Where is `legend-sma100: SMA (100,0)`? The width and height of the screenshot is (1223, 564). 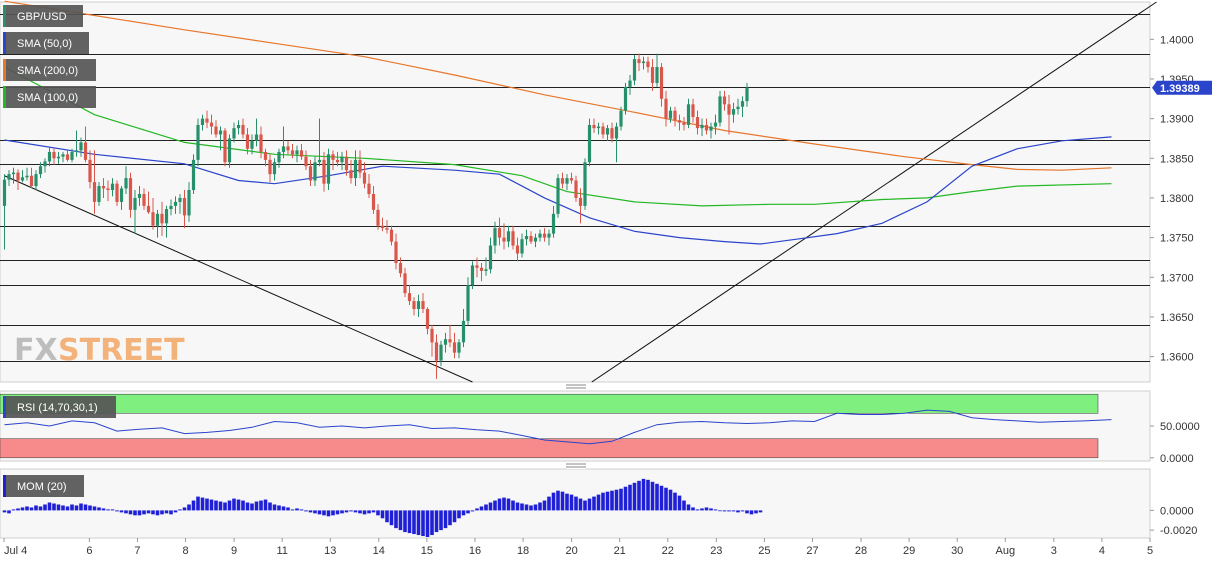 legend-sma100: SMA (100,0) is located at coordinates (49, 97).